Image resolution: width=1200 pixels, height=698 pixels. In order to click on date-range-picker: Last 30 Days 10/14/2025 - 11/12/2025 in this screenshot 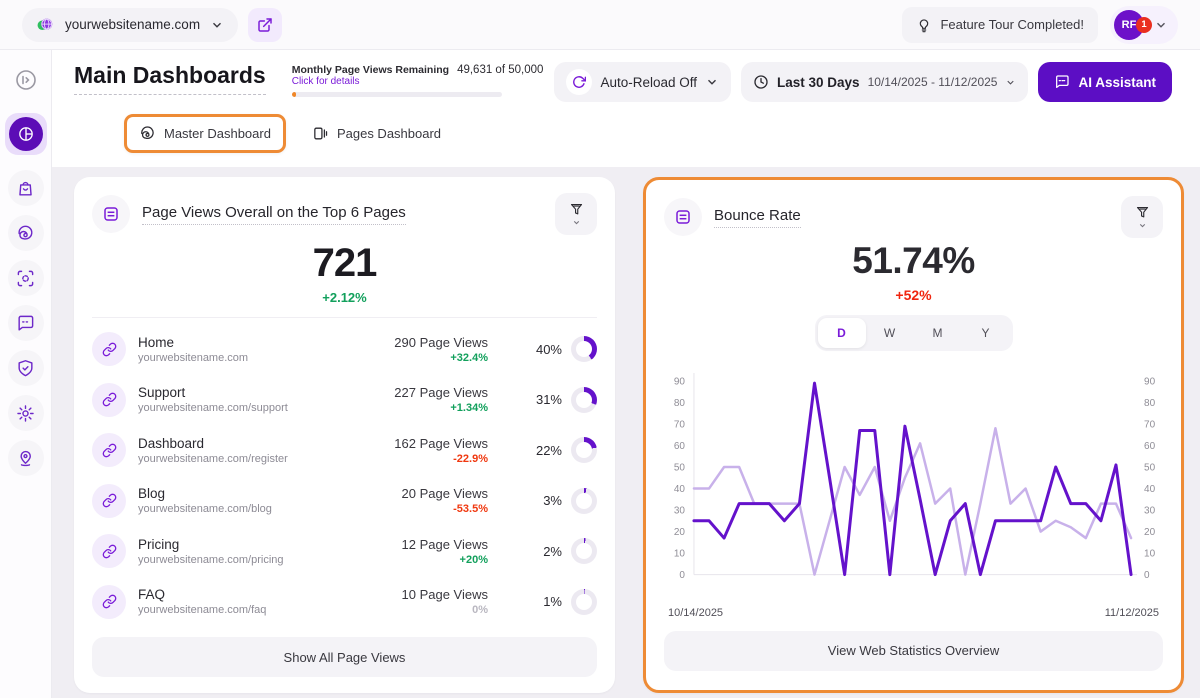, I will do `click(885, 82)`.